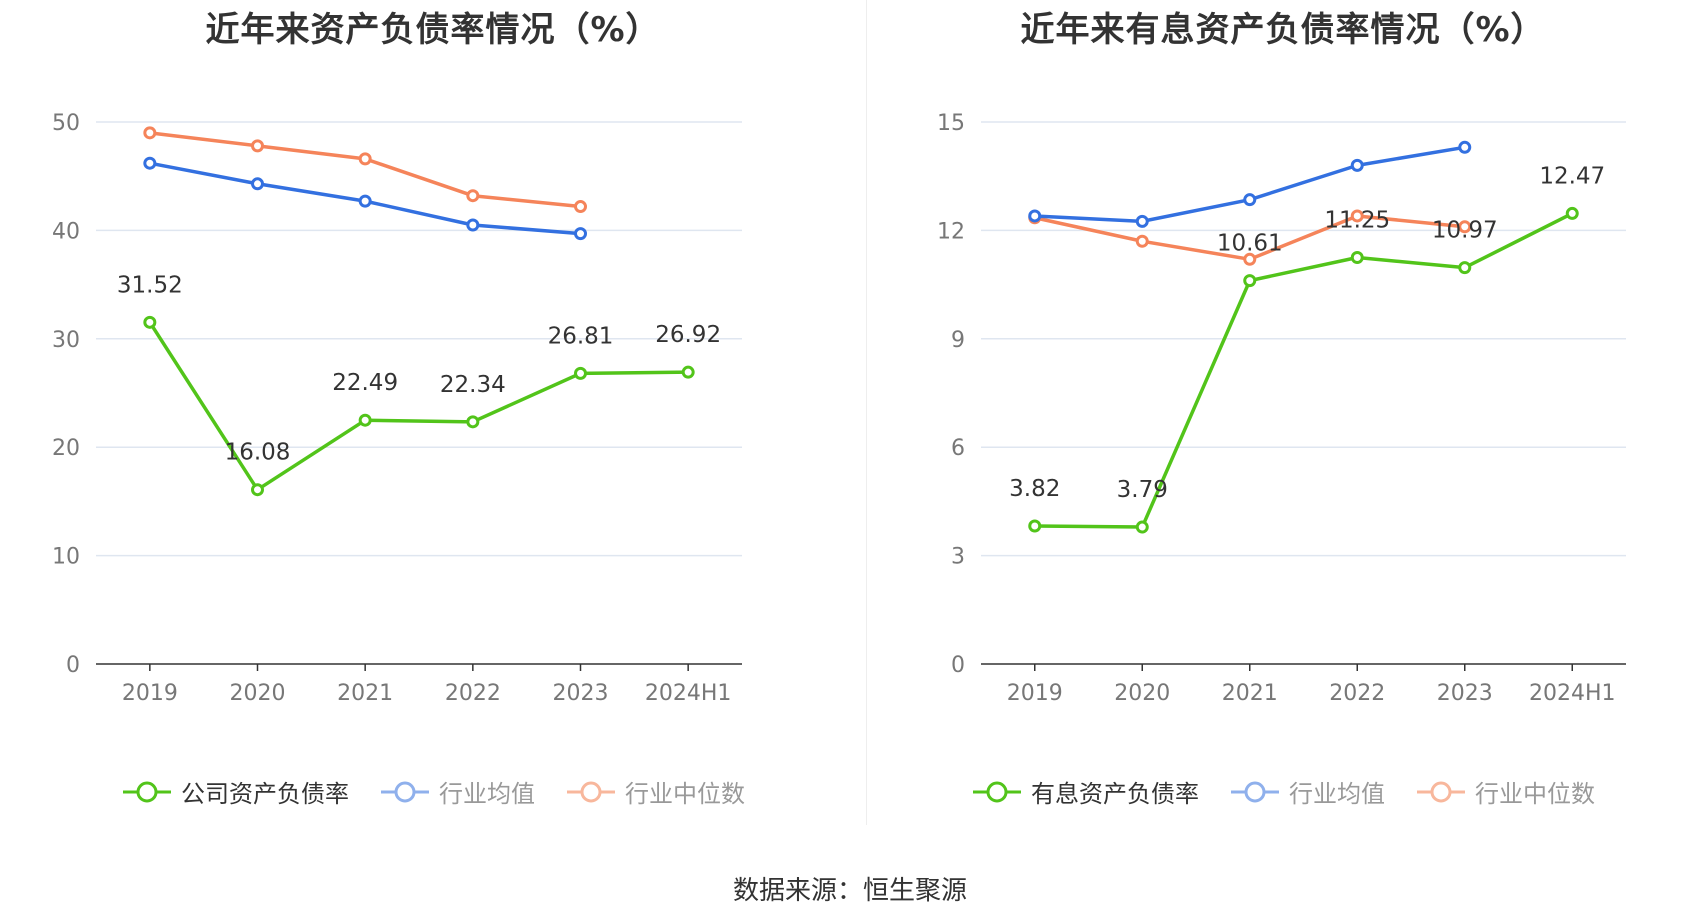  I want to click on data-label: 10.61, so click(1250, 244).